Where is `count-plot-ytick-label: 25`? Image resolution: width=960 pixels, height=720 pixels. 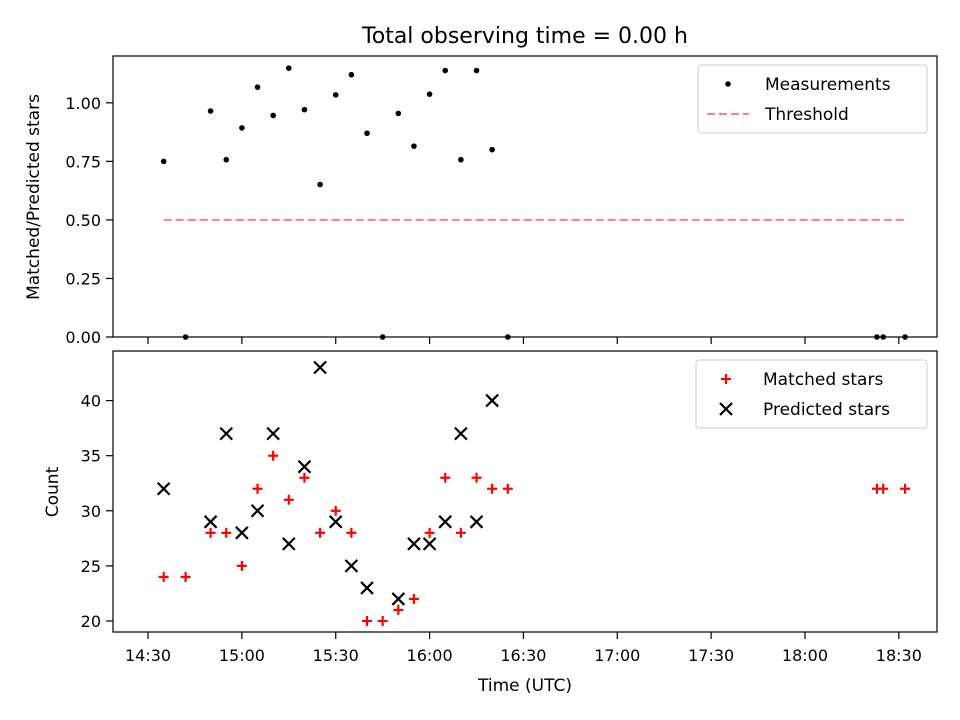 count-plot-ytick-label: 25 is located at coordinates (91, 566).